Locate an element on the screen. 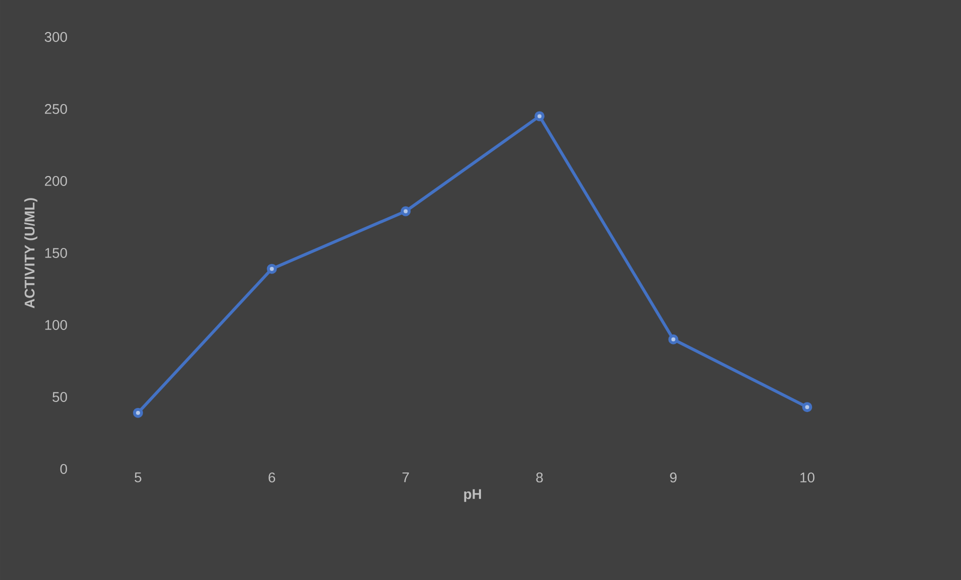  y-tick-label: 100 is located at coordinates (56, 325).